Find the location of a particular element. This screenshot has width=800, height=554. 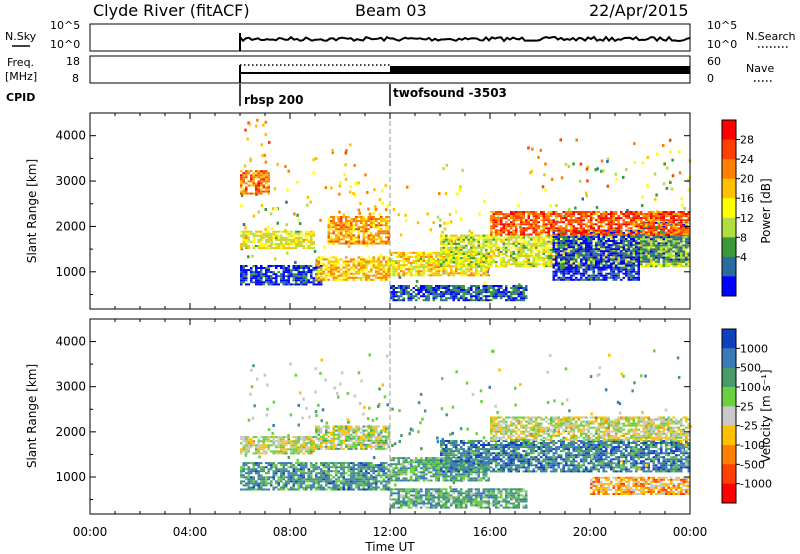

power-scatter-cell is located at coordinates (450, 214).